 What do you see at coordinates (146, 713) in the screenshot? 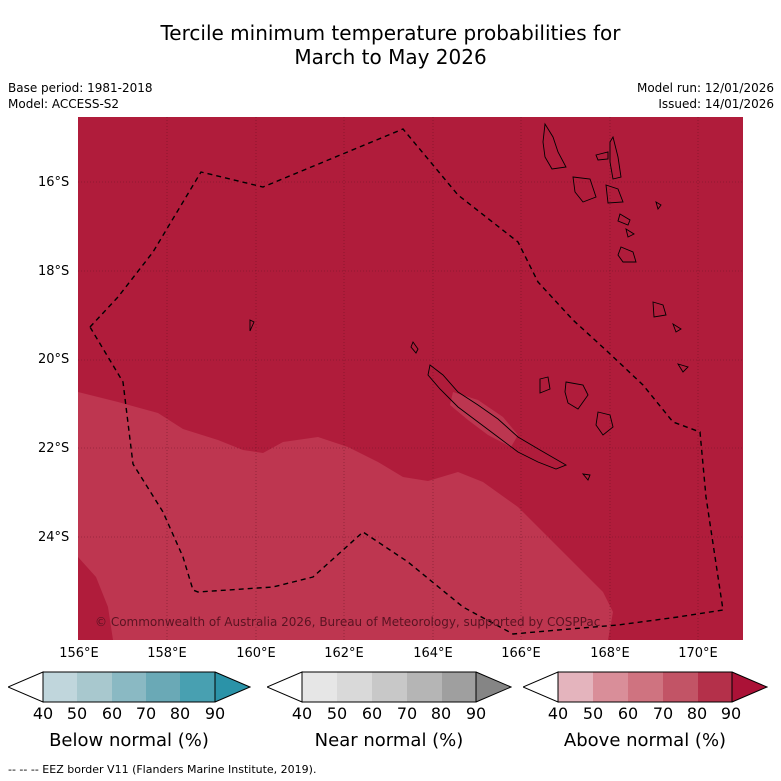
I see `legend-below-tick-70: 70` at bounding box center [146, 713].